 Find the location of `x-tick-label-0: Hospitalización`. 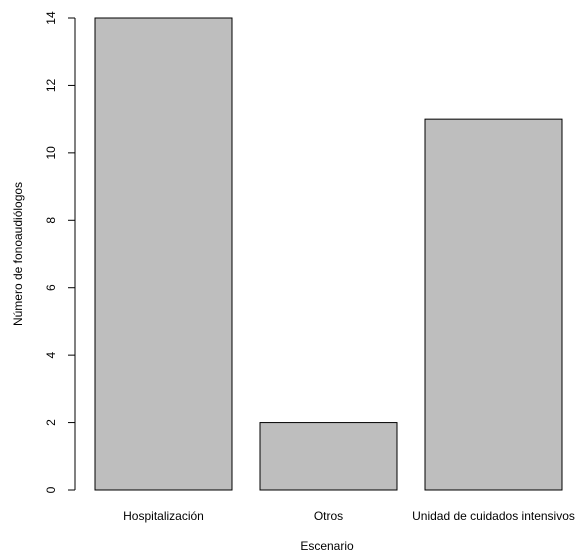

x-tick-label-0: Hospitalización is located at coordinates (163, 516).